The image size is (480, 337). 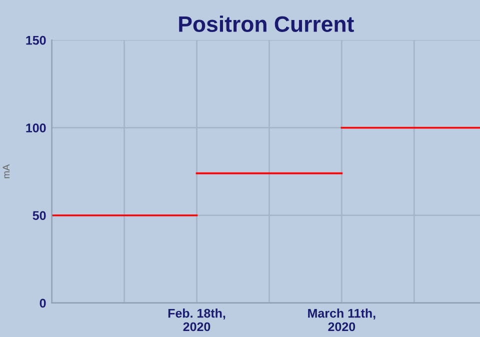 I want to click on x-tick-label: Feb. 18th, 2020, so click(x=197, y=320).